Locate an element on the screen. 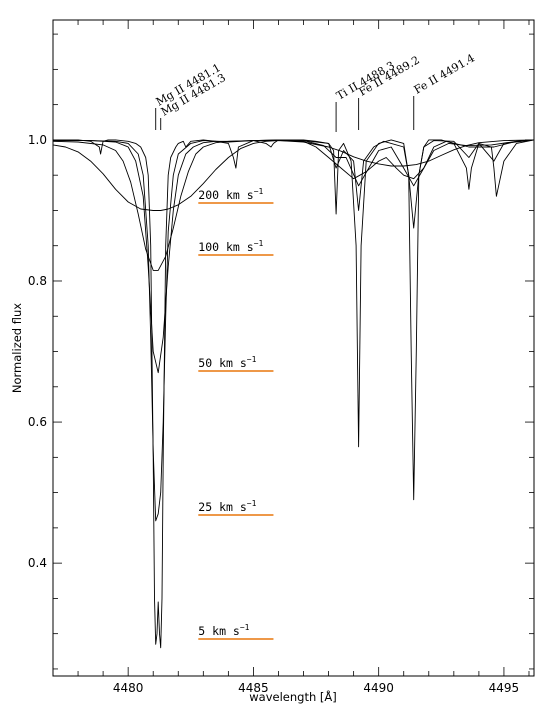 Image resolution: width=560 pixels, height=717 pixels. velocity-label-text: 200 km s is located at coordinates (225, 195).